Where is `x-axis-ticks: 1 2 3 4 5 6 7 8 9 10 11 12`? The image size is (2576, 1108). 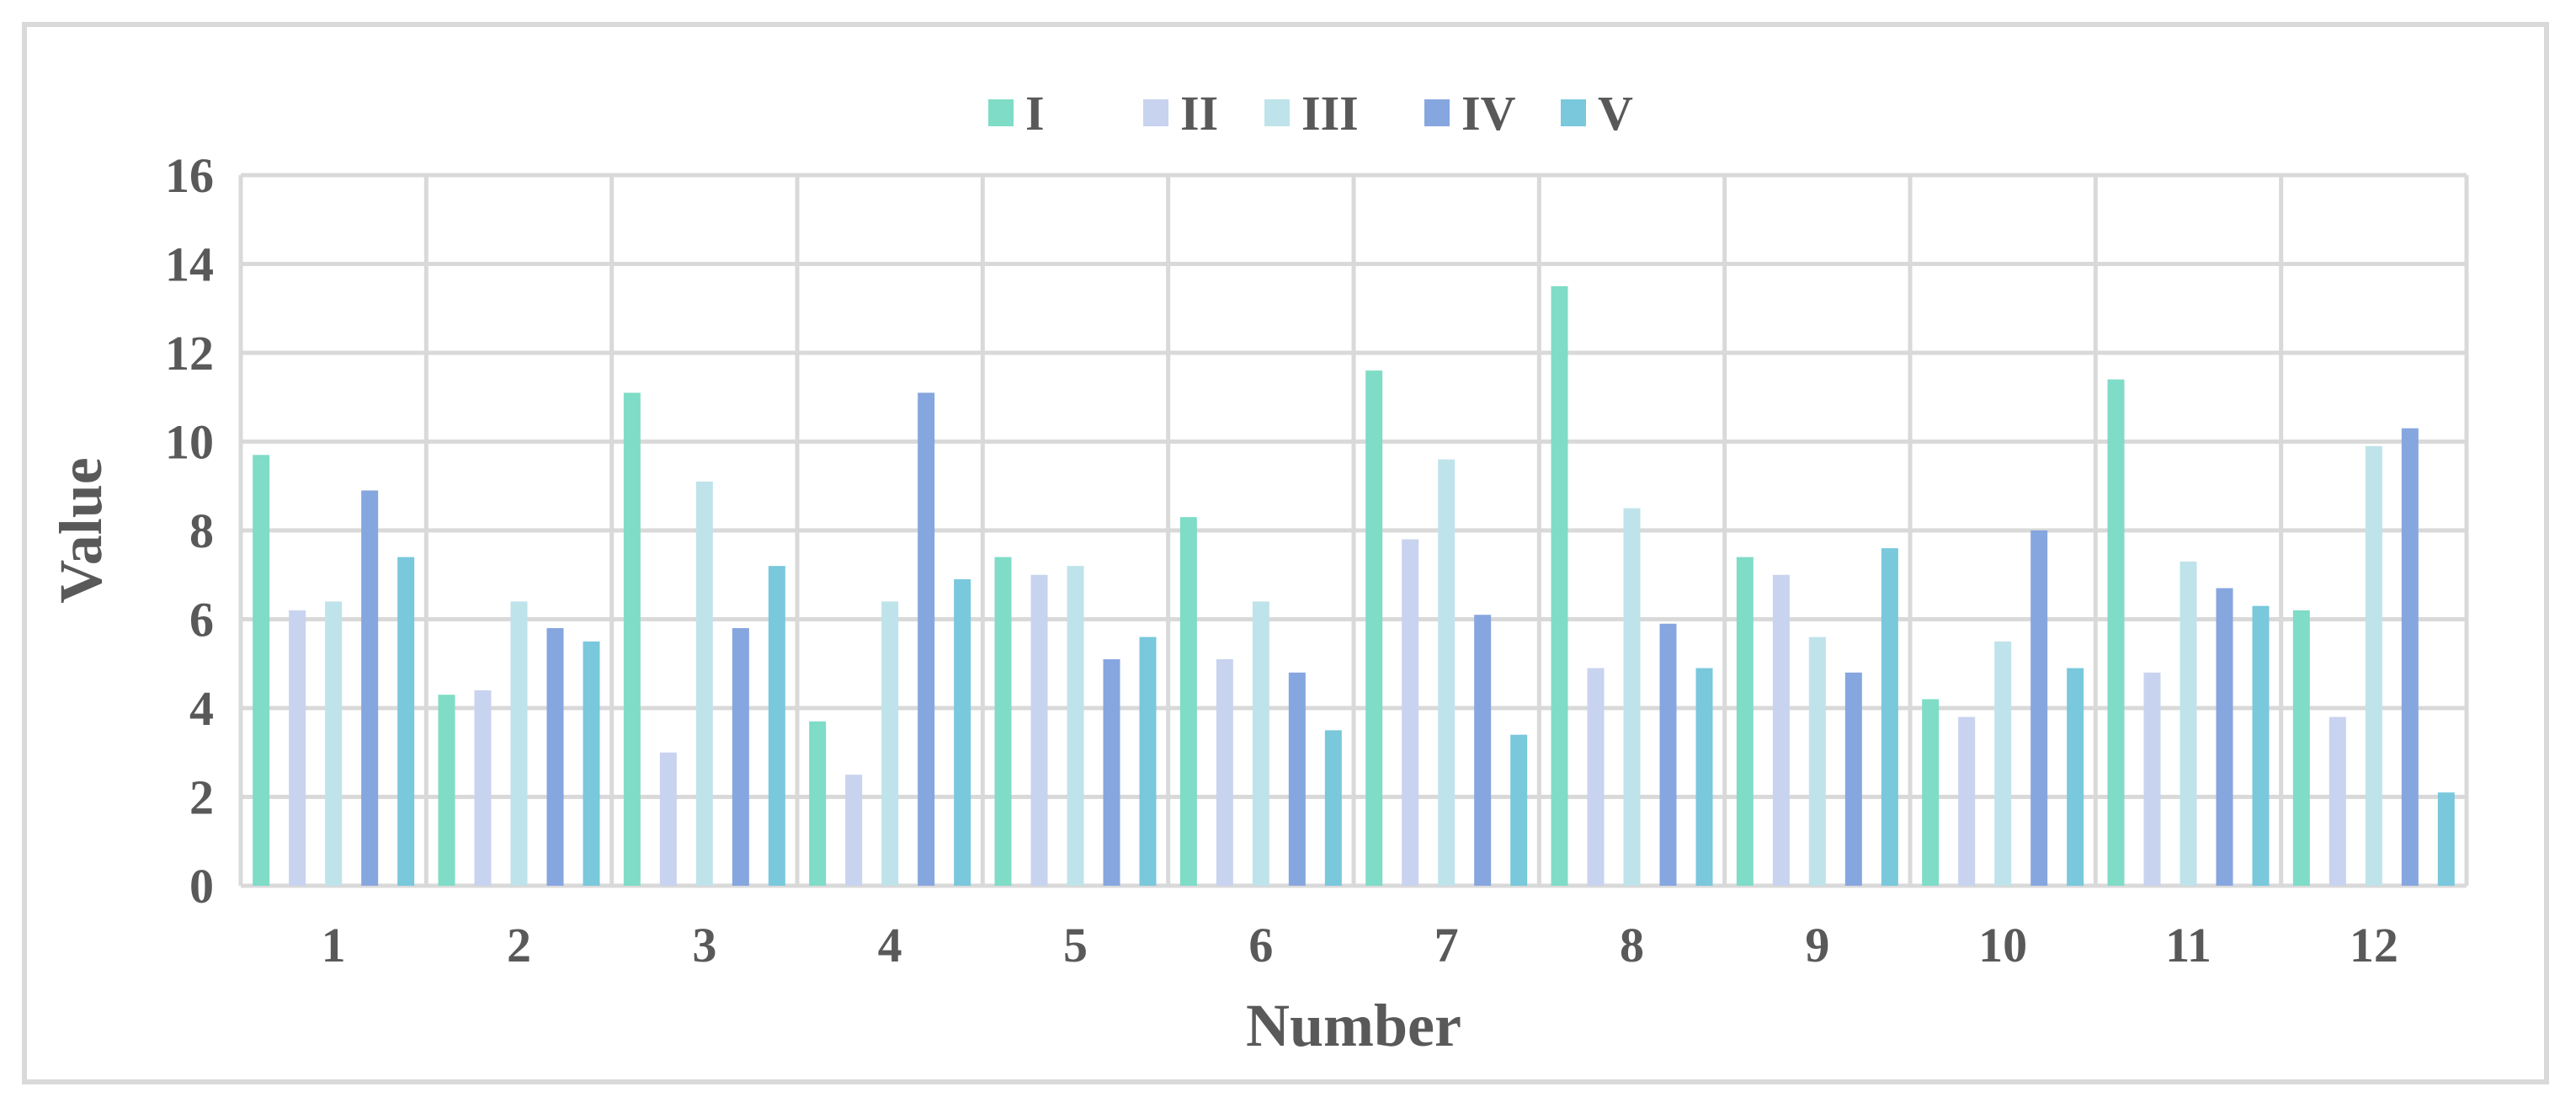 x-axis-ticks: 1 2 3 4 5 6 7 8 9 10 11 12 is located at coordinates (1360, 945).